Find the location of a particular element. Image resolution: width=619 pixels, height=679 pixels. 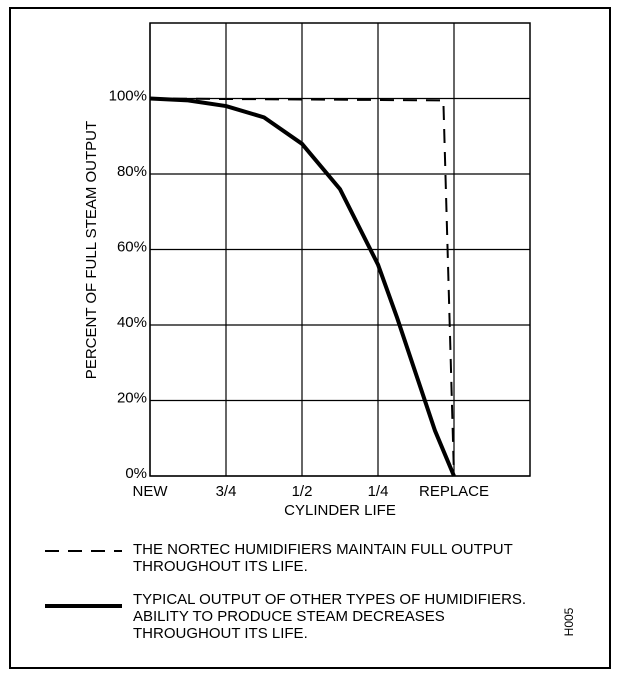

y-tick-label: 60% is located at coordinates (132, 246).